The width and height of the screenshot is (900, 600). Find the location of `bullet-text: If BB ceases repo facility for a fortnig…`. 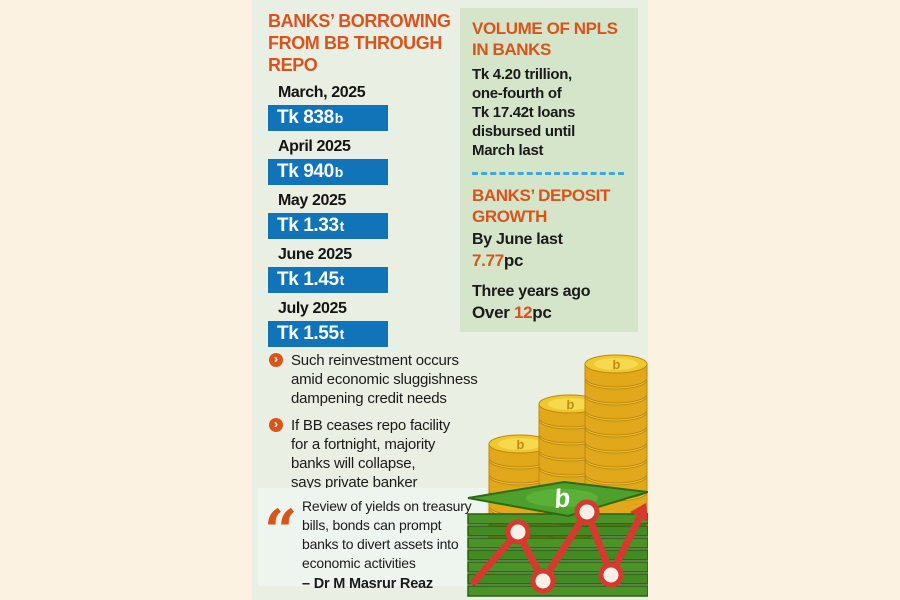

bullet-text: If BB ceases repo facility for a fortnig… is located at coordinates (370, 454).